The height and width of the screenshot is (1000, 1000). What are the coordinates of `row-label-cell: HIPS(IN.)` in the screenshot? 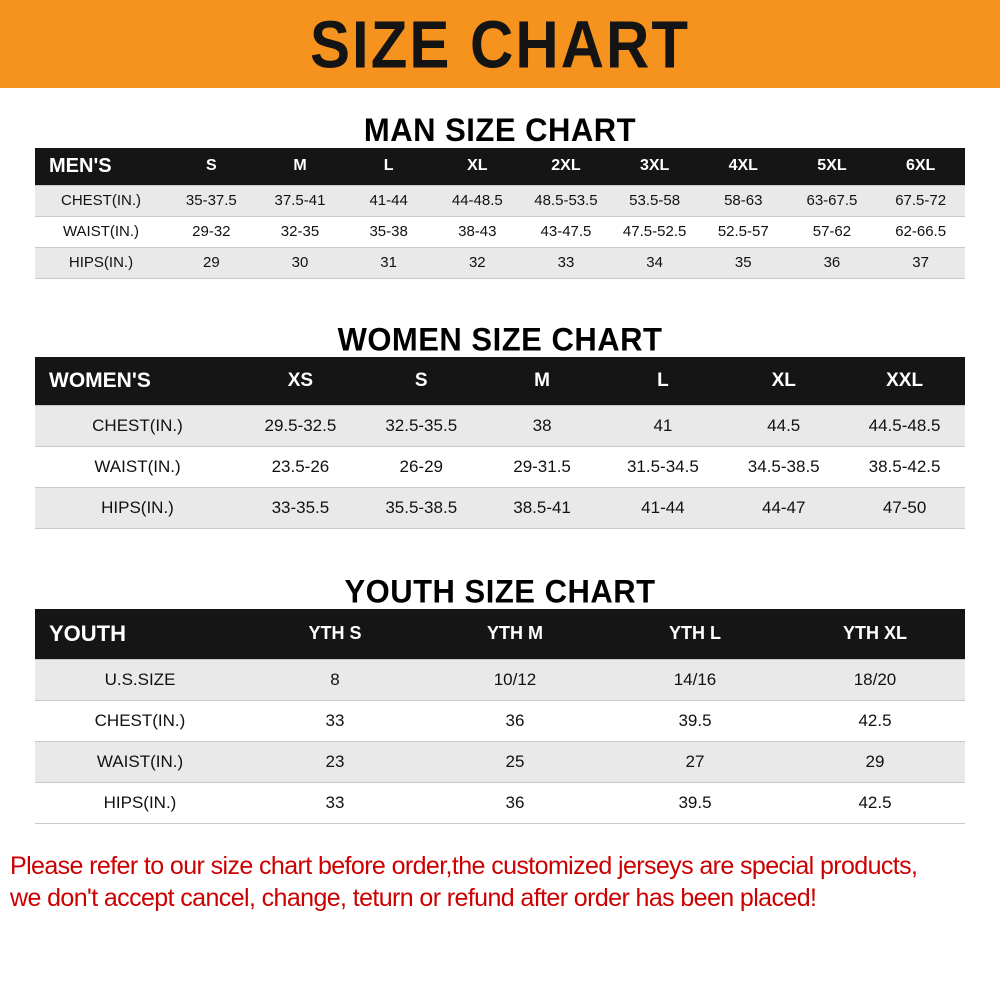 It's located at (101, 262).